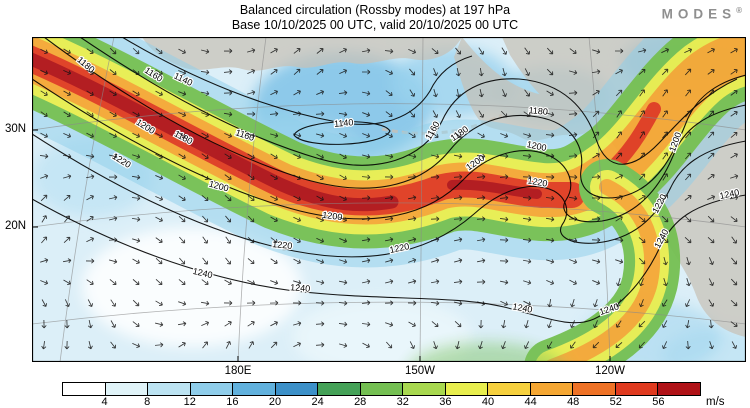 This screenshot has height=408, width=750. What do you see at coordinates (147, 402) in the screenshot?
I see `colorbar-tick-label: 8` at bounding box center [147, 402].